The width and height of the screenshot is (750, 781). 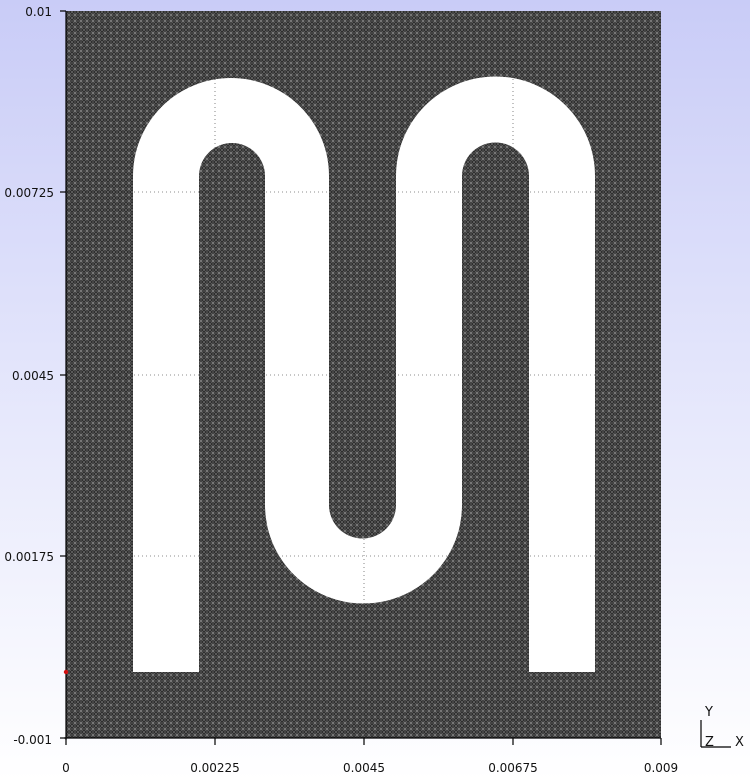 What do you see at coordinates (29, 193) in the screenshot?
I see `y-tick-label: 0.00725` at bounding box center [29, 193].